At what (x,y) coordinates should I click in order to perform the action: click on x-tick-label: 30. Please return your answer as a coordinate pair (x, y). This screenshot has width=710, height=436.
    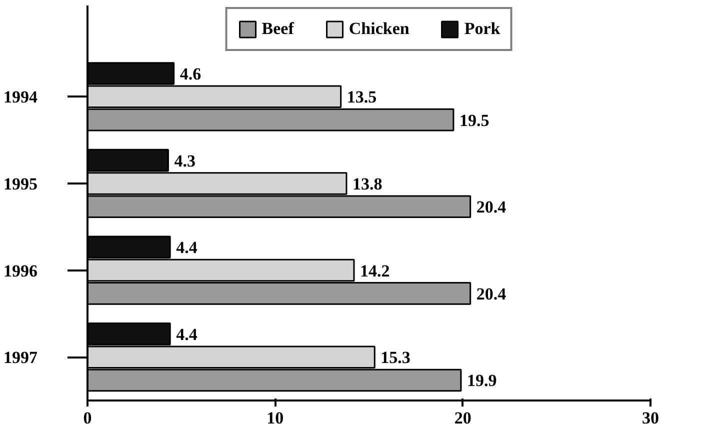
    Looking at the image, I should click on (650, 418).